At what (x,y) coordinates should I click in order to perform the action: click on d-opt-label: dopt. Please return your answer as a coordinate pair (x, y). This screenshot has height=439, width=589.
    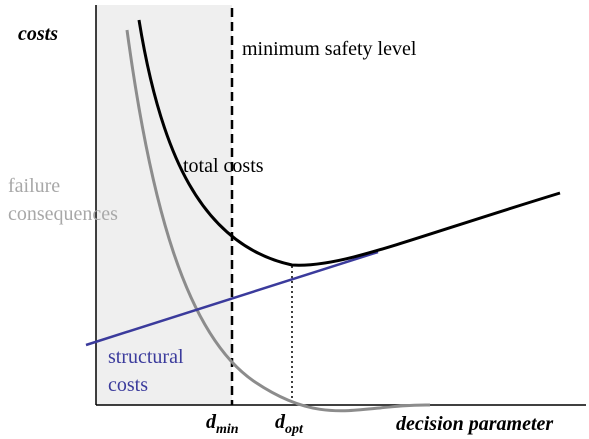
    Looking at the image, I should click on (289, 424).